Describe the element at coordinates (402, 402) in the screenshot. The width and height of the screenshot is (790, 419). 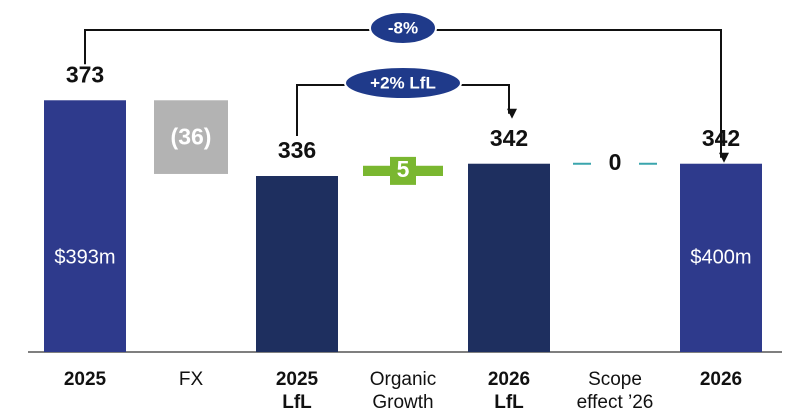
I see `x-tick-line: Growth` at that location.